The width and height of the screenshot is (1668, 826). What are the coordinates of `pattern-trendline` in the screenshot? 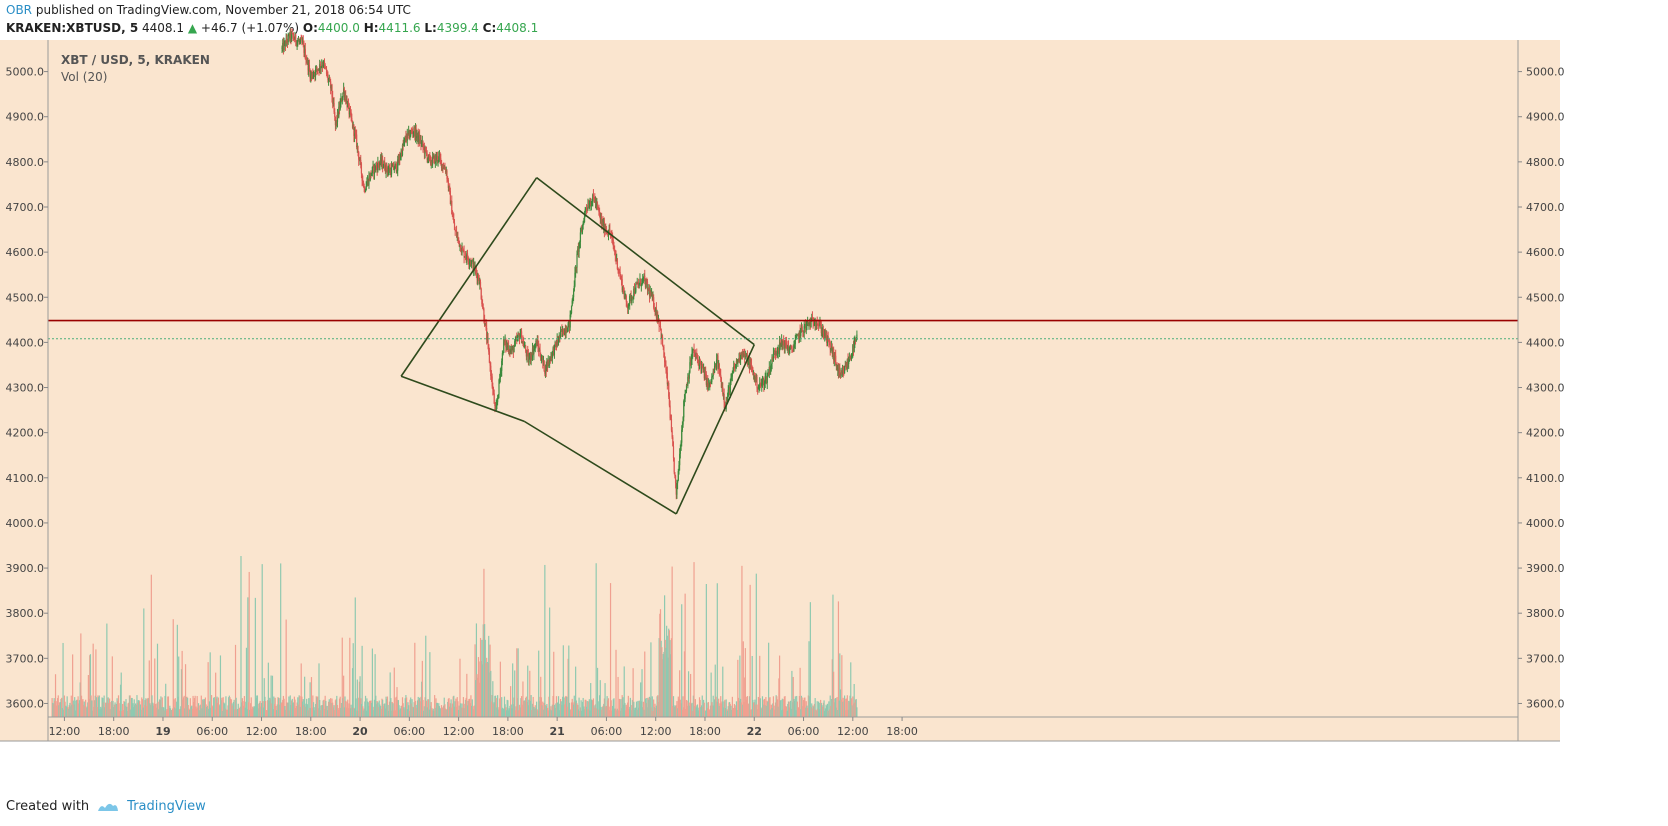 It's located at (715, 429).